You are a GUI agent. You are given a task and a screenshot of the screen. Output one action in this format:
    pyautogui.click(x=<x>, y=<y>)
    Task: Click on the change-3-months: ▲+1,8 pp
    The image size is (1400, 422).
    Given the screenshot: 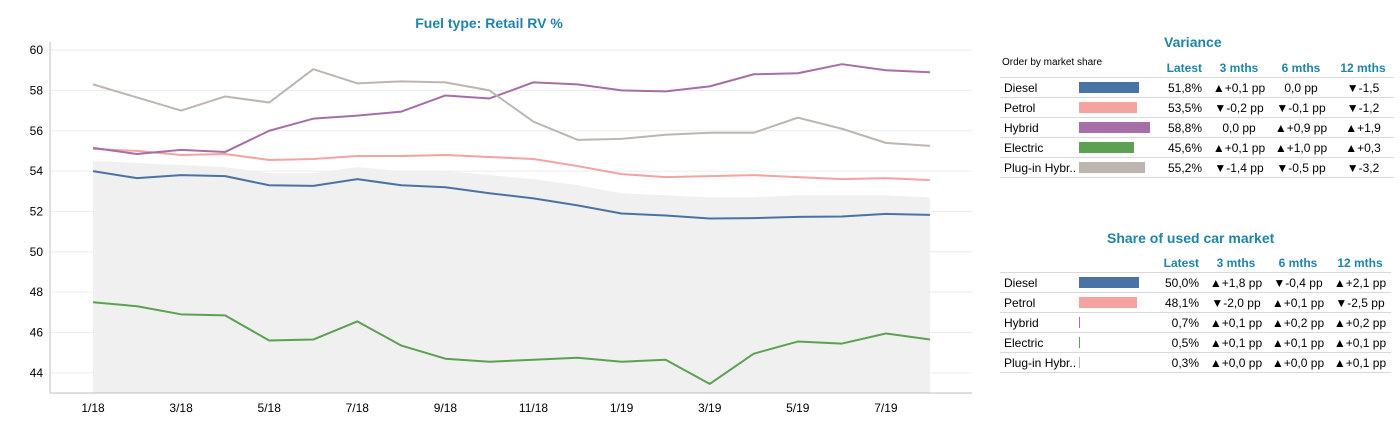 What is the action you would take?
    pyautogui.click(x=1236, y=282)
    